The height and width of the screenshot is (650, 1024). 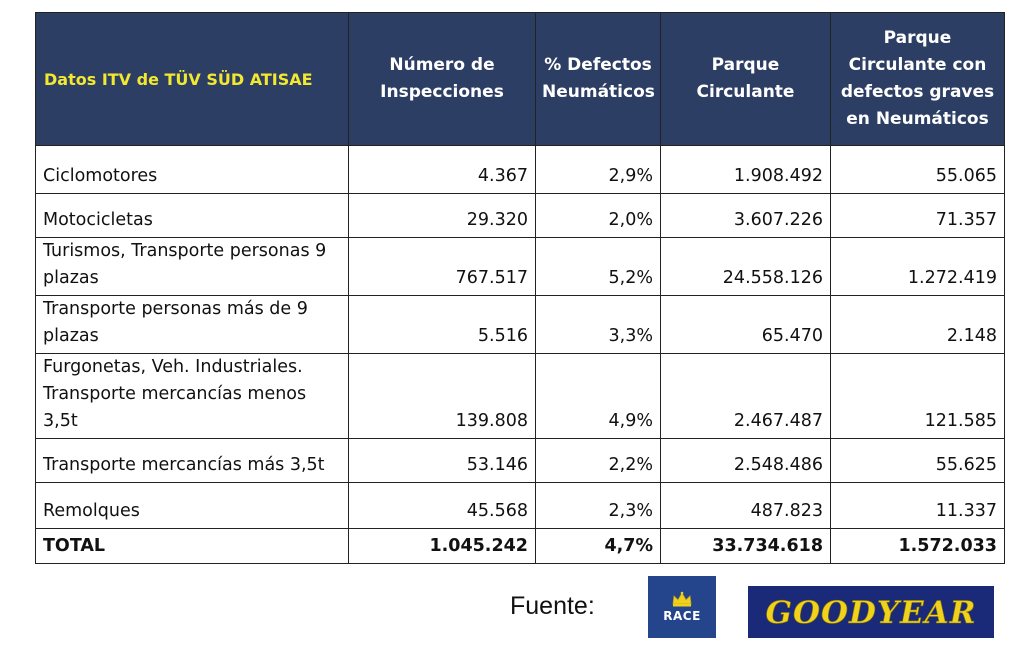 I want to click on header-datos-itv: Datos ITV de TÜV SÜD ATISAE, so click(x=192, y=79).